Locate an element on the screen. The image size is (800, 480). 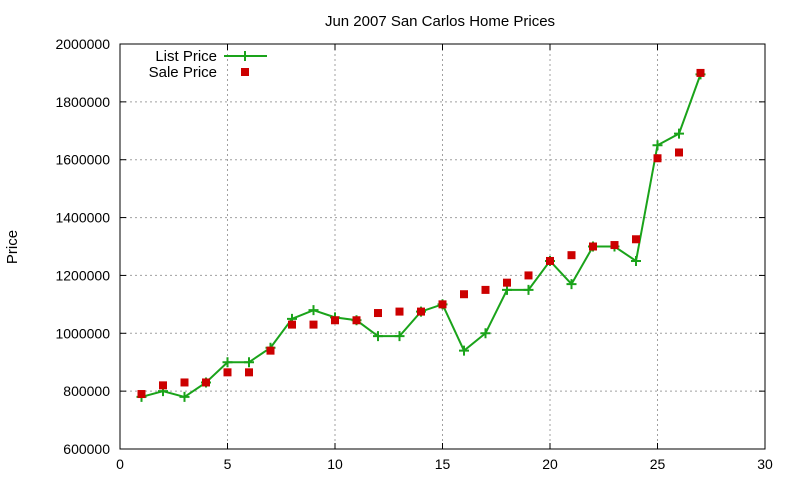
y-tick-label: 600000 is located at coordinates (86, 449).